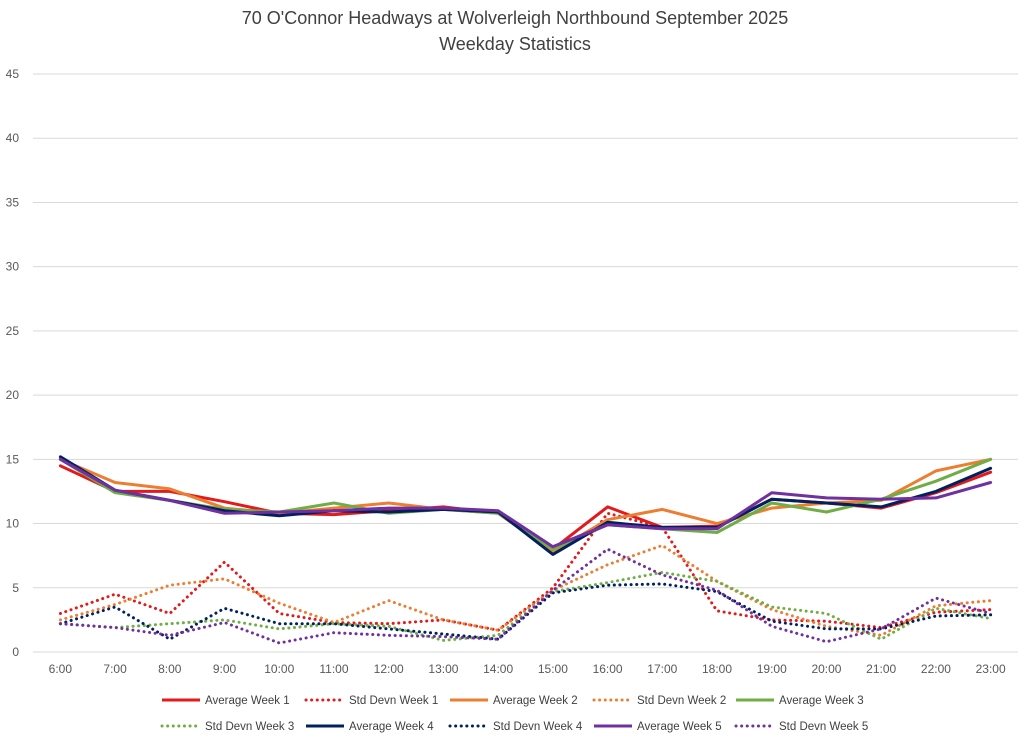 This screenshot has width=1024, height=738. I want to click on y-tick-label: 40, so click(13, 138).